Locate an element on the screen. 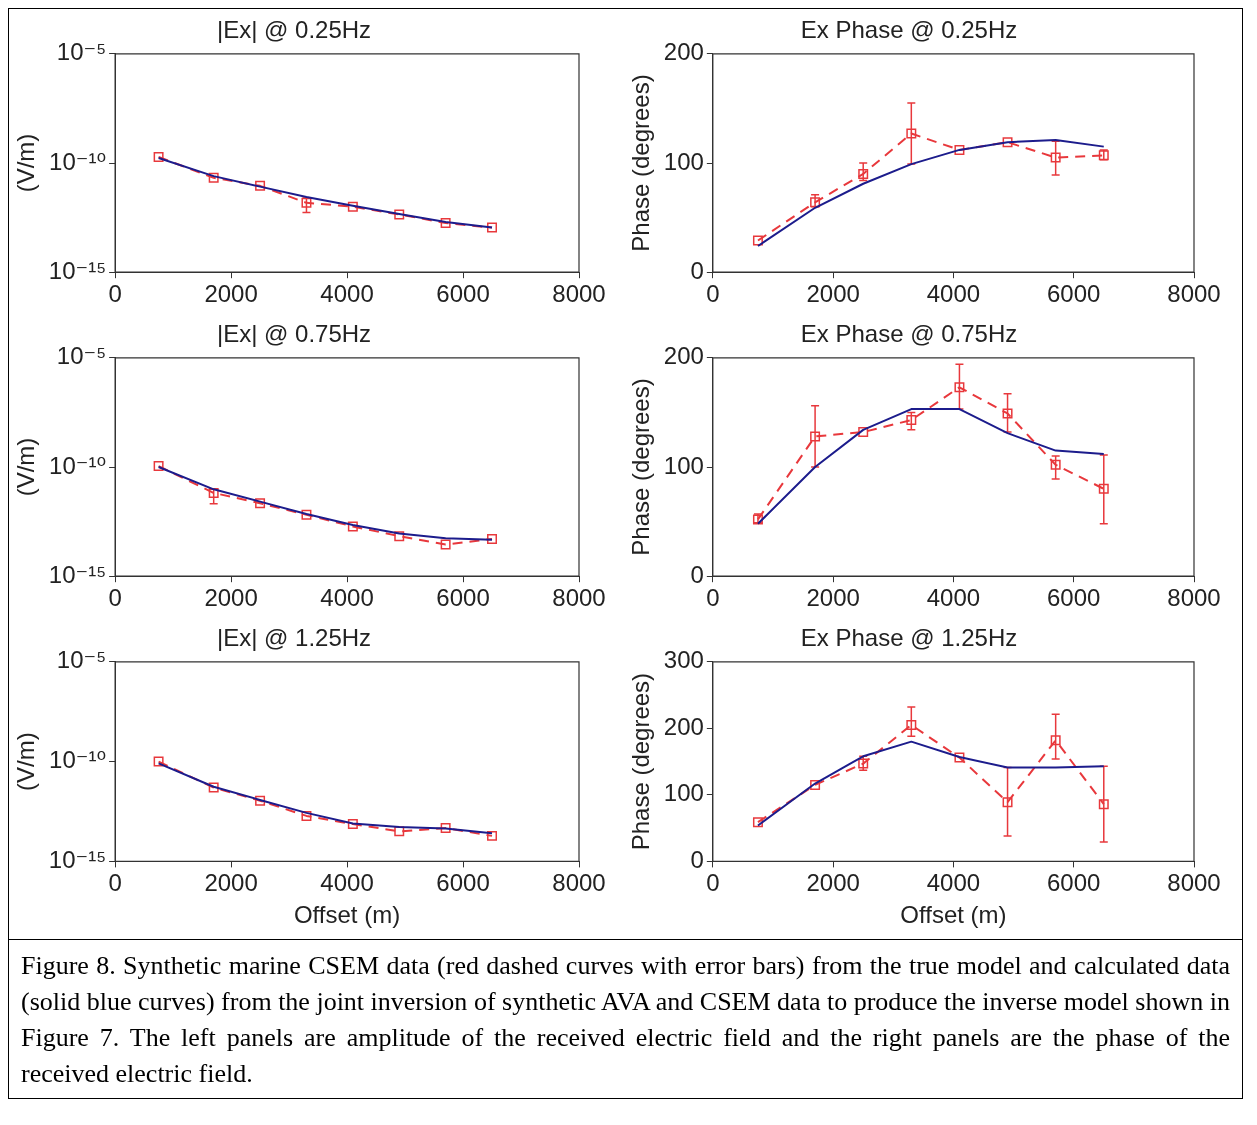 Image resolution: width=1257 pixels, height=1125 pixels. y-tick-label: 300 is located at coordinates (683, 660).